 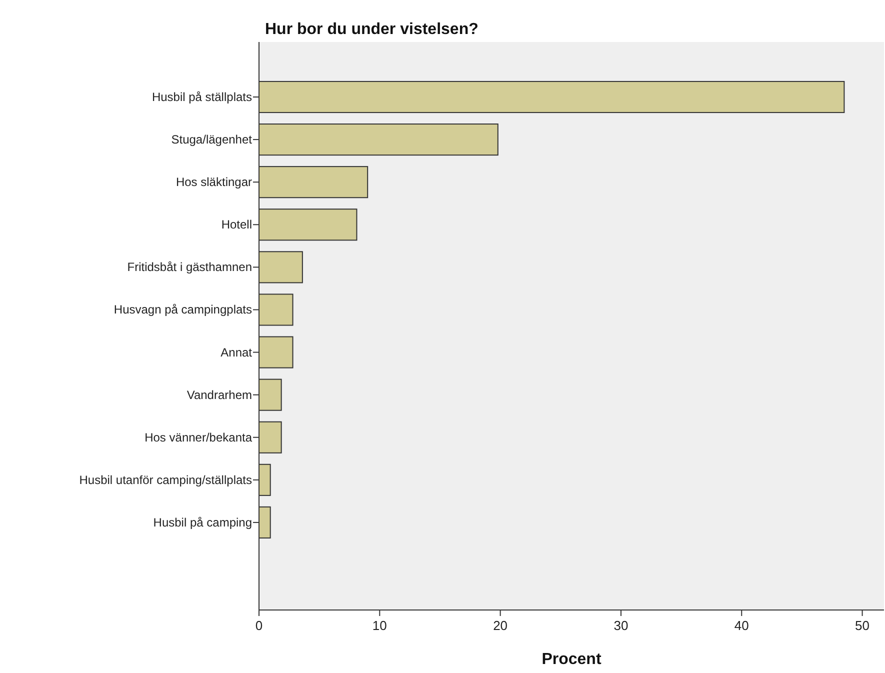 What do you see at coordinates (621, 625) in the screenshot?
I see `x-tick-label: 30` at bounding box center [621, 625].